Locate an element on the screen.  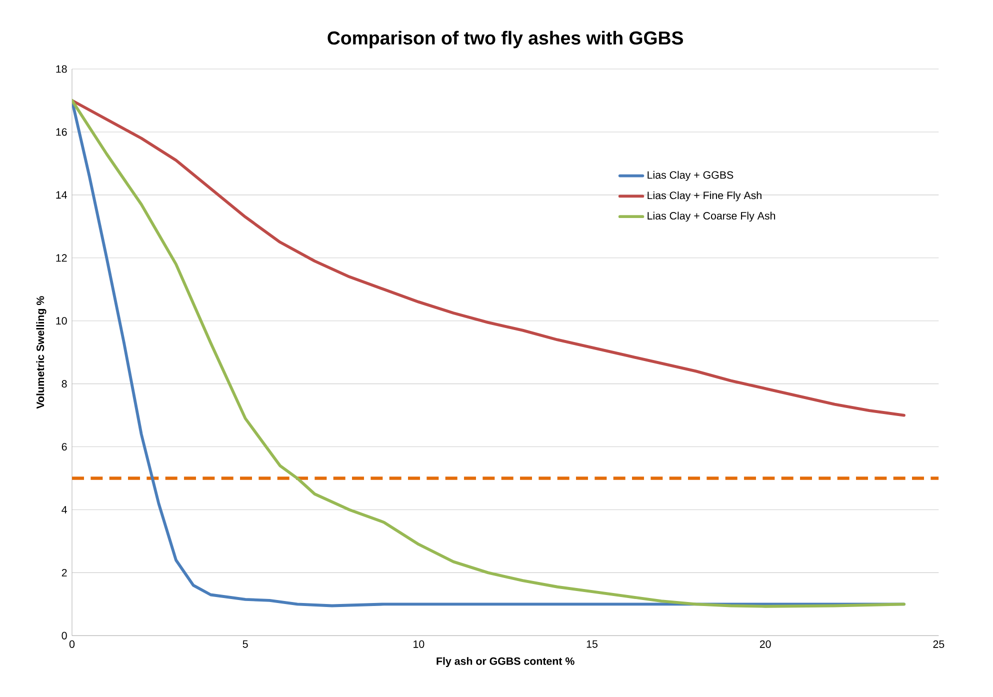
y-tick-label: 10 is located at coordinates (61, 321).